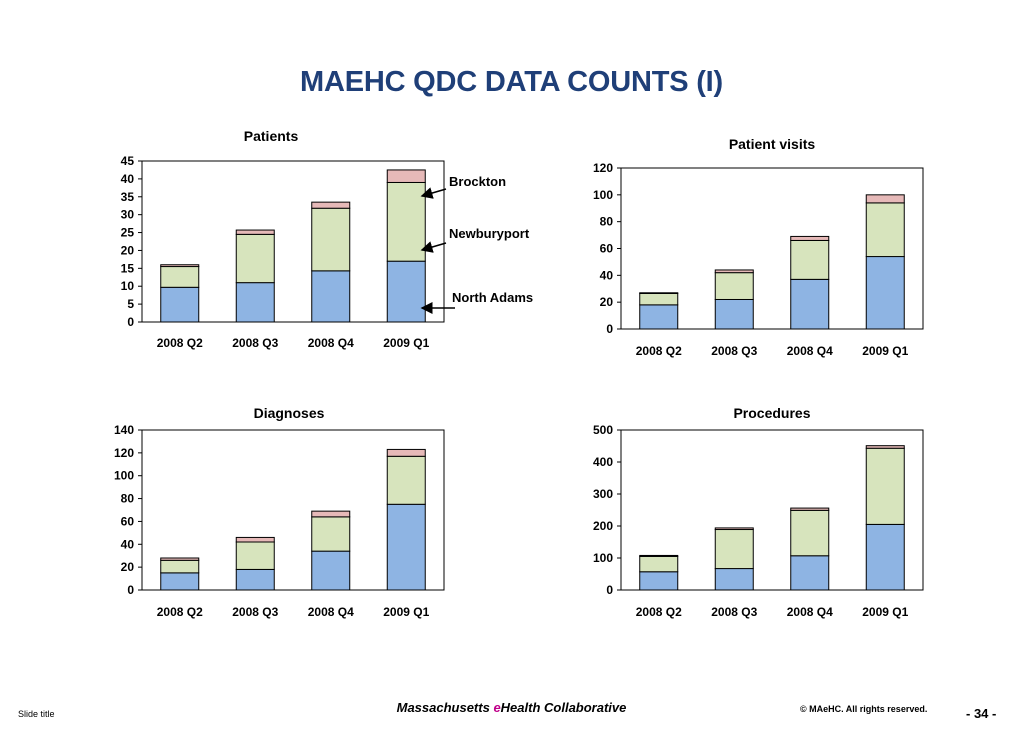 The height and width of the screenshot is (731, 1023). Describe the element at coordinates (771, 413) in the screenshot. I see `chart-title: Procedures` at that location.